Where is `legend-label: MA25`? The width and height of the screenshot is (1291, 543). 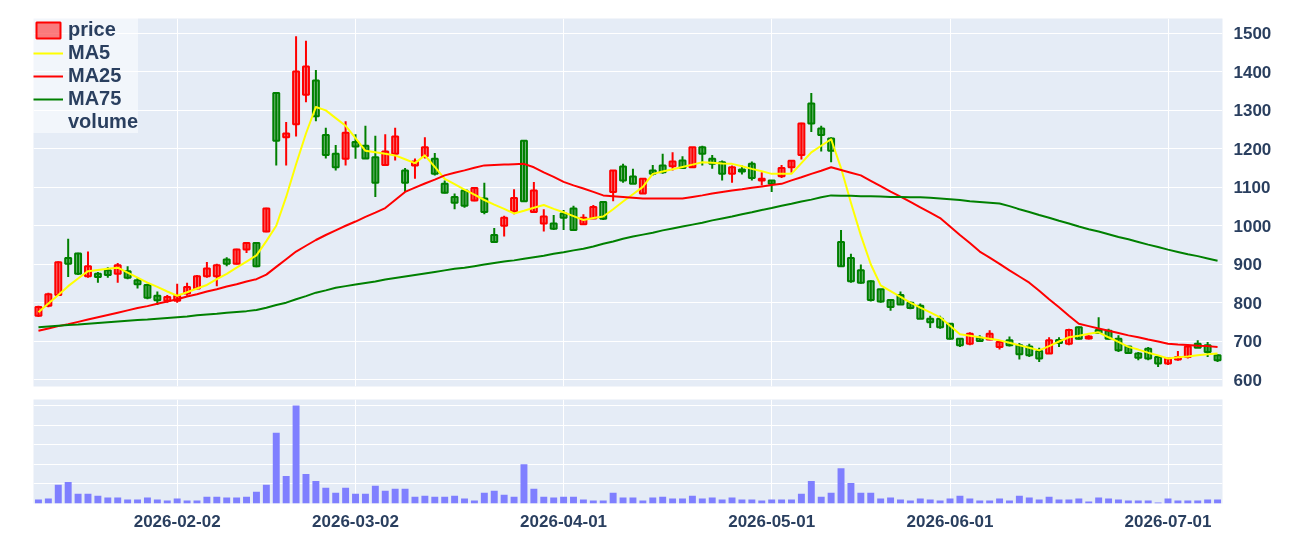
legend-label: MA25 is located at coordinates (95, 75).